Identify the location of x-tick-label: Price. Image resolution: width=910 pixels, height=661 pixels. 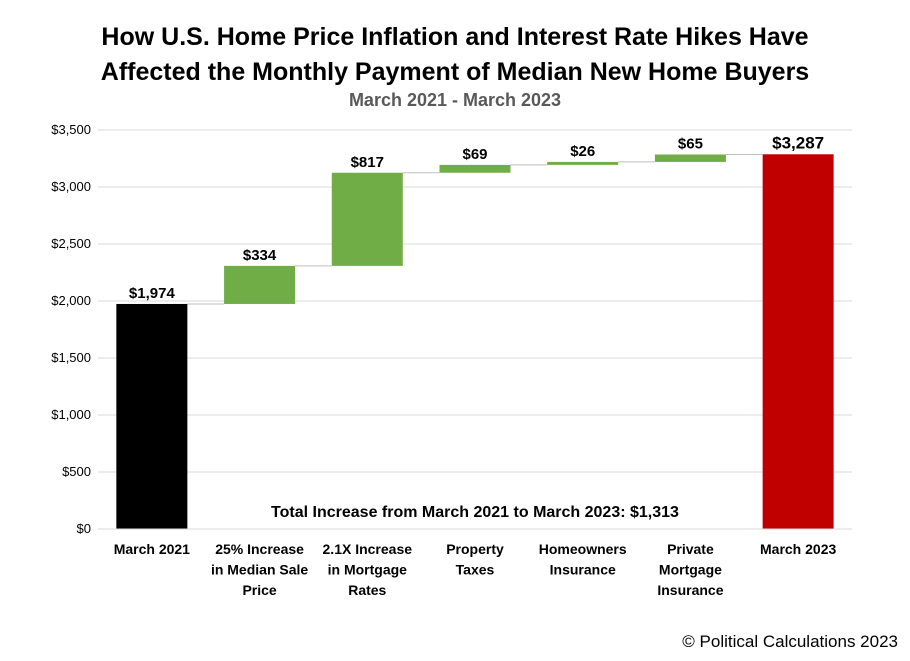
(259, 590).